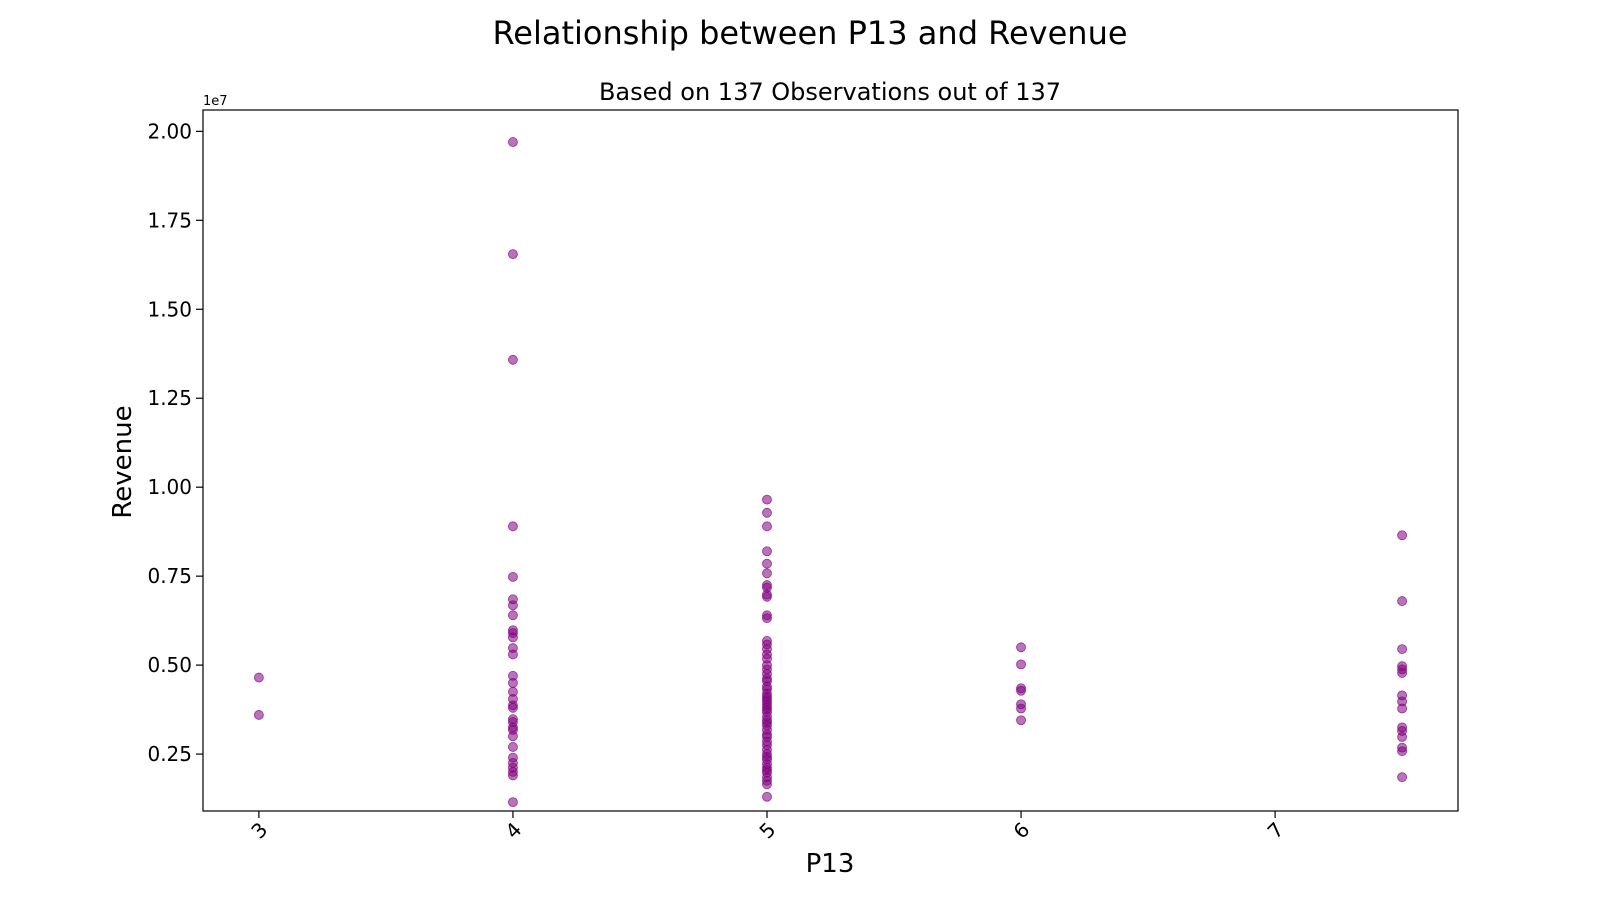 This screenshot has height=900, width=1600. What do you see at coordinates (169, 220) in the screenshot?
I see `y-tick-label: 1.75` at bounding box center [169, 220].